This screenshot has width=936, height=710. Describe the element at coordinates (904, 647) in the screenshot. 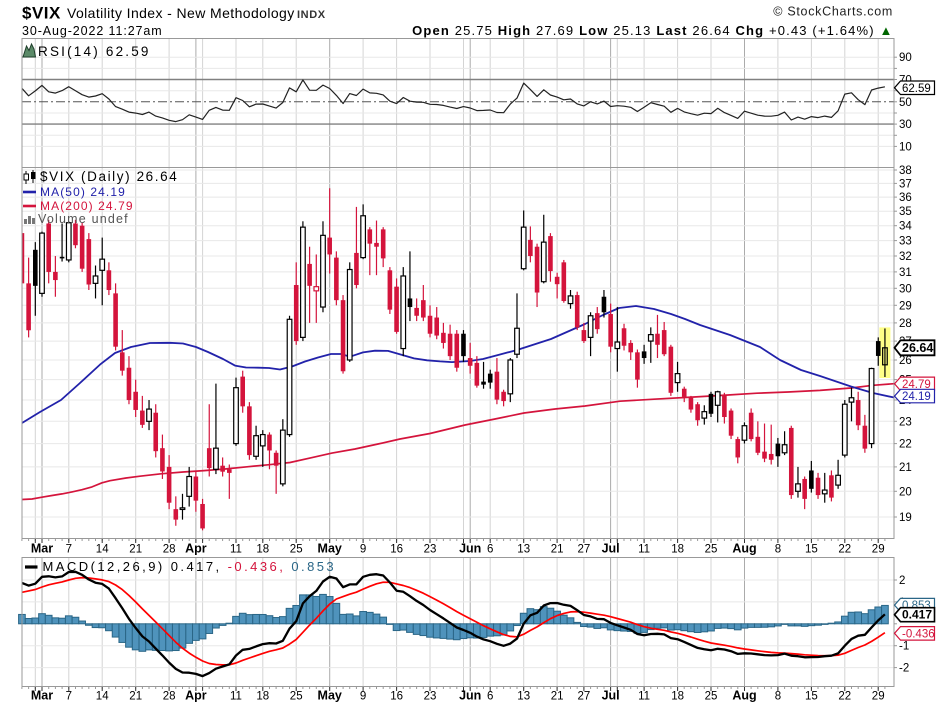

I see `svg-text: -1` at that location.